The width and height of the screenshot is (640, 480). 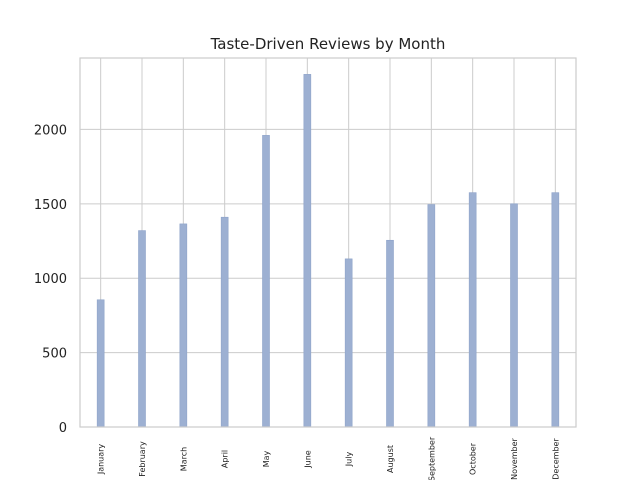 What do you see at coordinates (328, 44) in the screenshot?
I see `chart-title: Taste-Driven Reviews by Month` at bounding box center [328, 44].